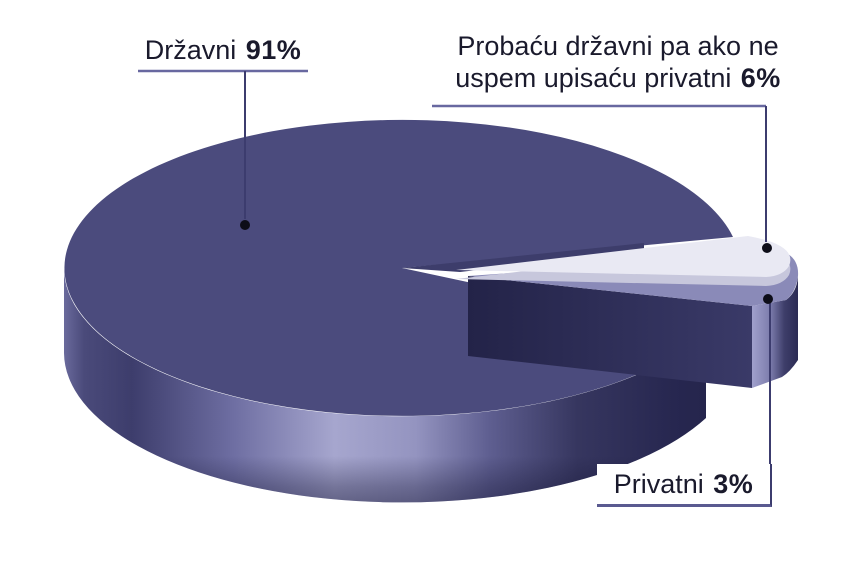 The image size is (850, 561). What do you see at coordinates (775, 332) in the screenshot?
I see `slice-privatni-front-face` at bounding box center [775, 332].